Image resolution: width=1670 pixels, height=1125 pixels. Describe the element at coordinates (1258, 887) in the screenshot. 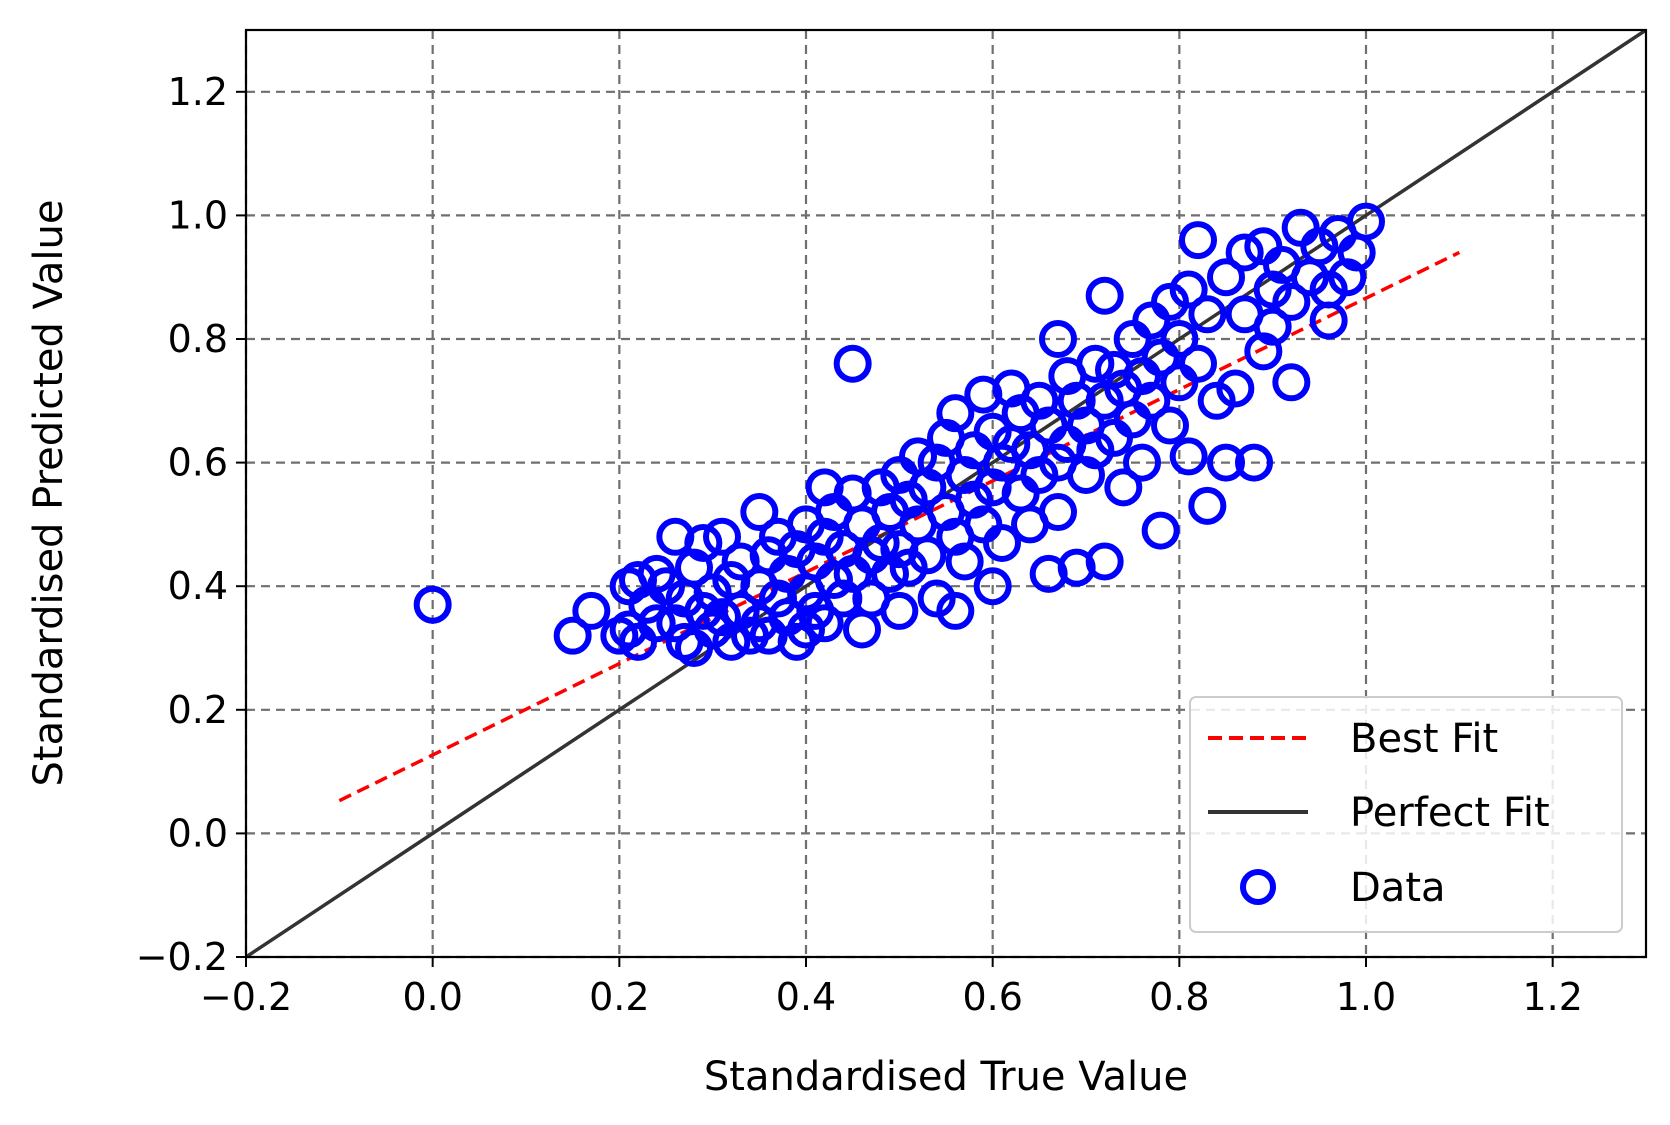

I see `legend-data-swatch` at that location.